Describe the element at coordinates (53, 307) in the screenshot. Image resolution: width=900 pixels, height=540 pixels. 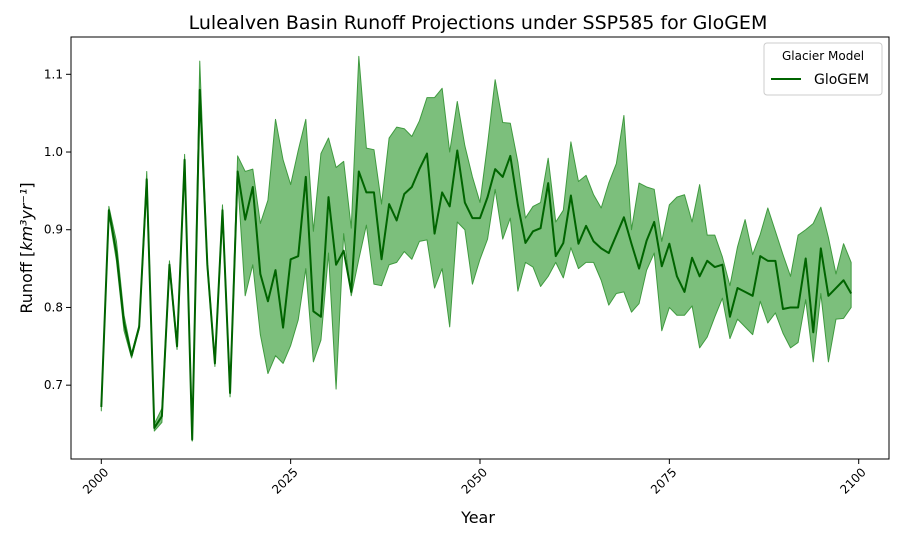
I see `y-tick-label: 0.8` at that location.